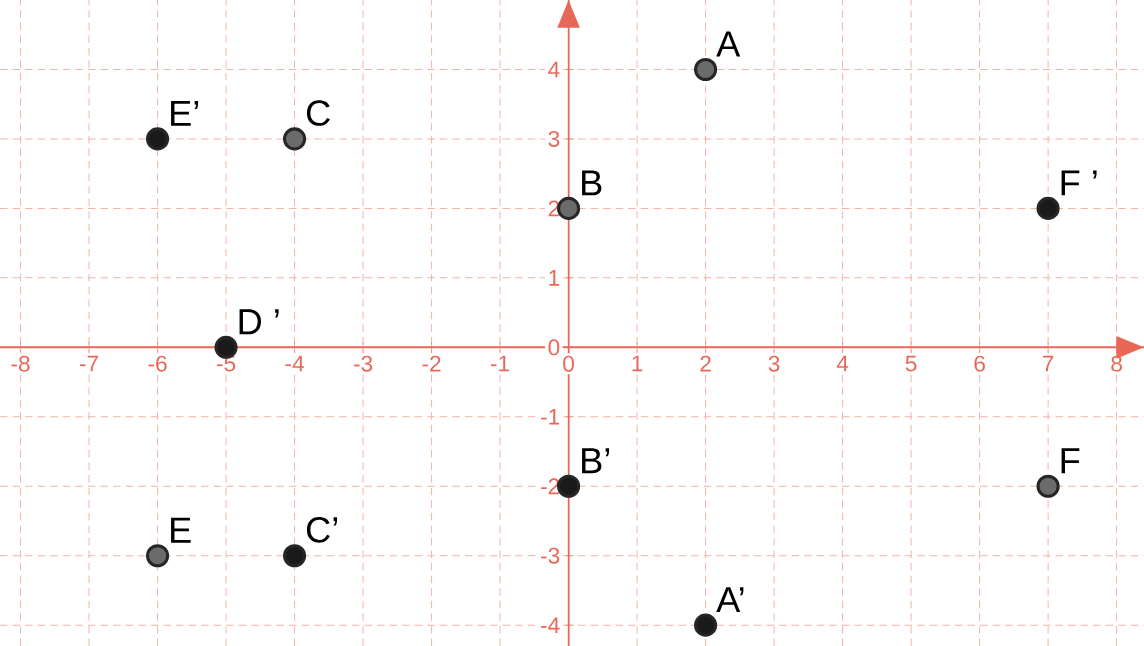 The image size is (1144, 646). What do you see at coordinates (322, 530) in the screenshot?
I see `annotation: C’` at bounding box center [322, 530].